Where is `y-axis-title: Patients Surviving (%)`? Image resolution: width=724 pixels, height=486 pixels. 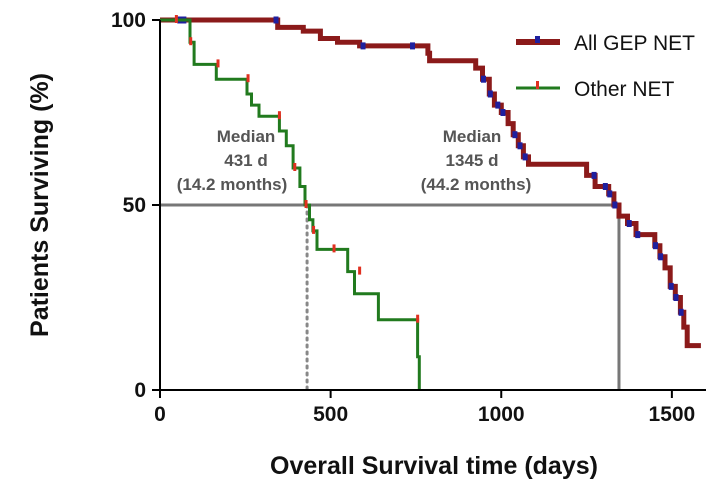
y-axis-title: Patients Surviving (%) is located at coordinates (40, 205).